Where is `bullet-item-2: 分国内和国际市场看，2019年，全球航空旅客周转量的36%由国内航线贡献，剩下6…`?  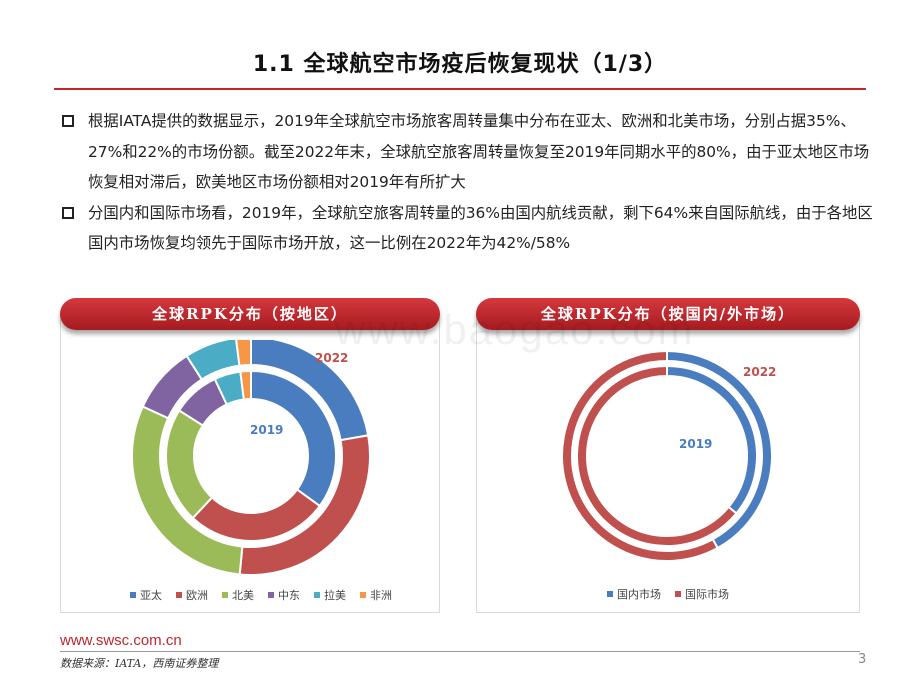
bullet-item-2: 分国内和国际市场看，2019年，全球航空旅客周转量的36%由国内航线贡献，剩下6… is located at coordinates (472, 228).